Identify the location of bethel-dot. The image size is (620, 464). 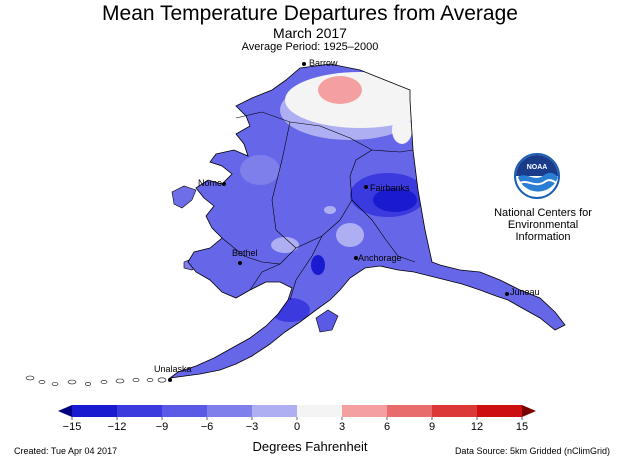
(240, 263).